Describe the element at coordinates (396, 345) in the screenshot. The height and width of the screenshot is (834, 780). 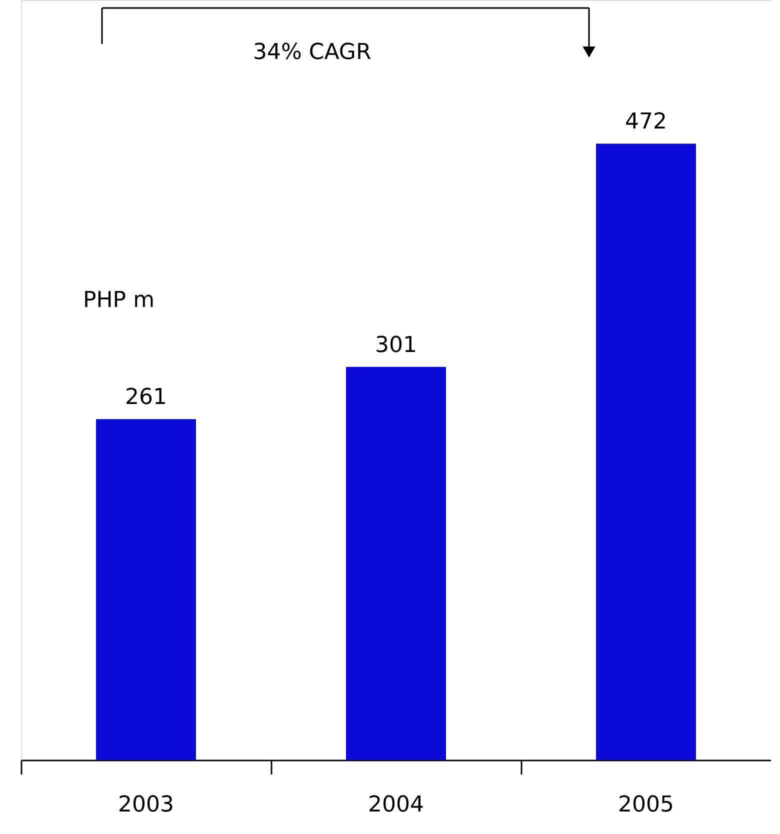
I see `data-label: 301` at that location.